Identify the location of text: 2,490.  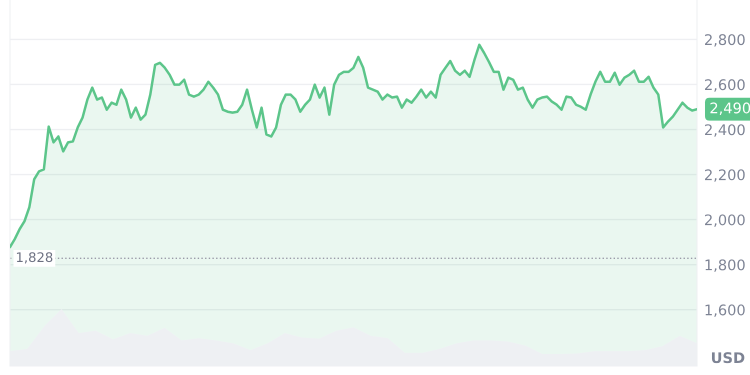
(730, 108).